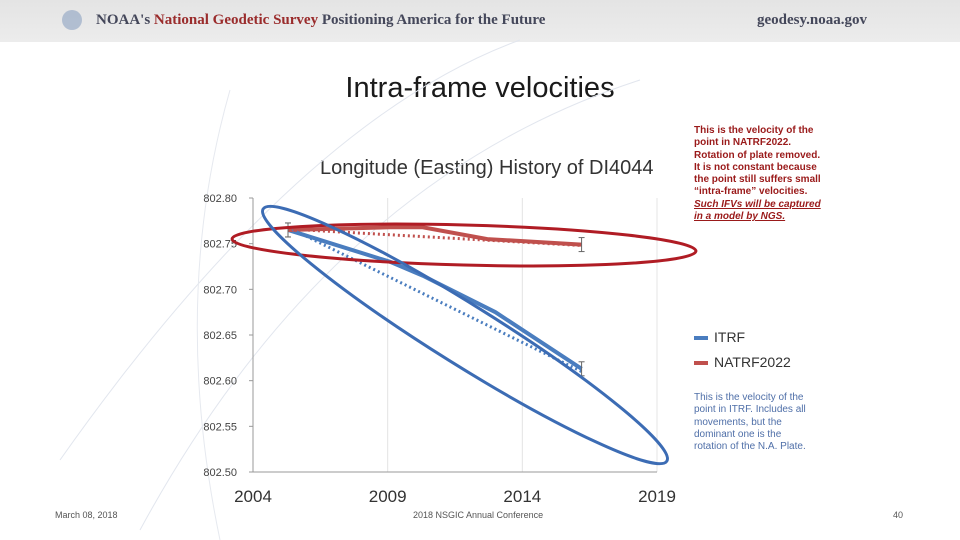 Image resolution: width=960 pixels, height=540 pixels. Describe the element at coordinates (220, 199) in the screenshot. I see `y-tick-label: 802.80` at that location.